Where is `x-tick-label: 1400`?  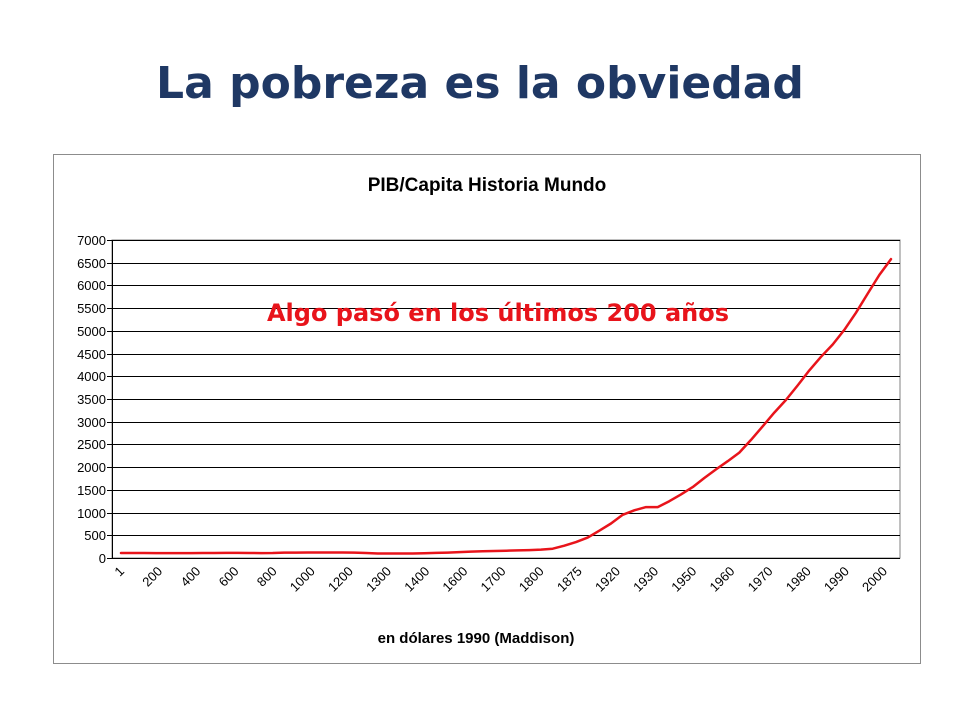
x-tick-label: 1400 is located at coordinates (416, 579).